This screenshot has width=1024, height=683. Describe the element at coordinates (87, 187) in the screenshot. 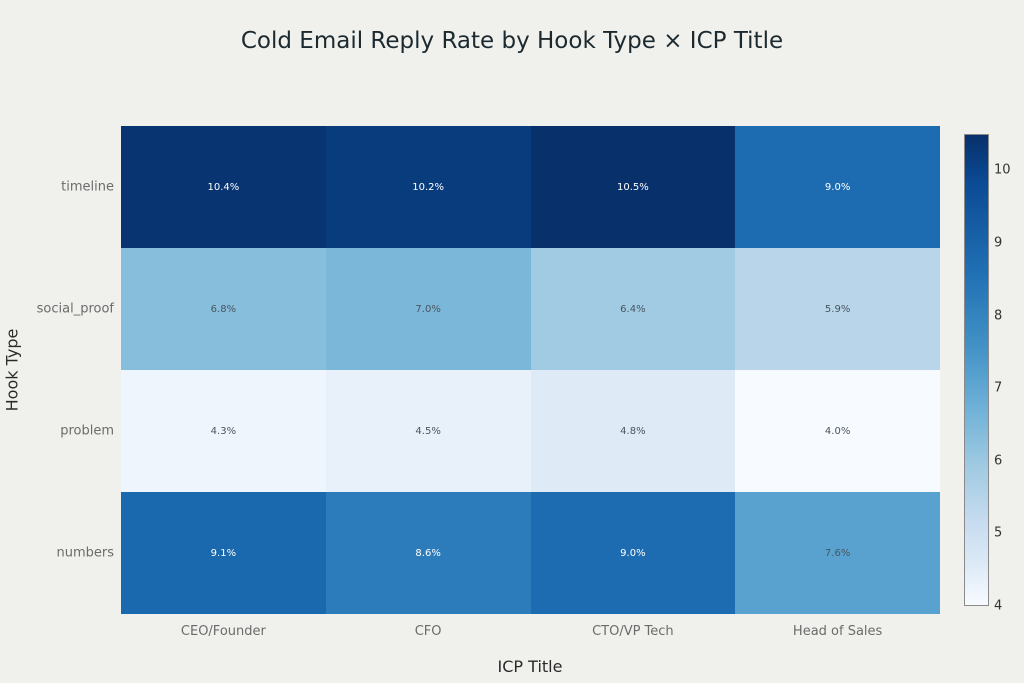

I see `y-tick-label: timeline` at that location.